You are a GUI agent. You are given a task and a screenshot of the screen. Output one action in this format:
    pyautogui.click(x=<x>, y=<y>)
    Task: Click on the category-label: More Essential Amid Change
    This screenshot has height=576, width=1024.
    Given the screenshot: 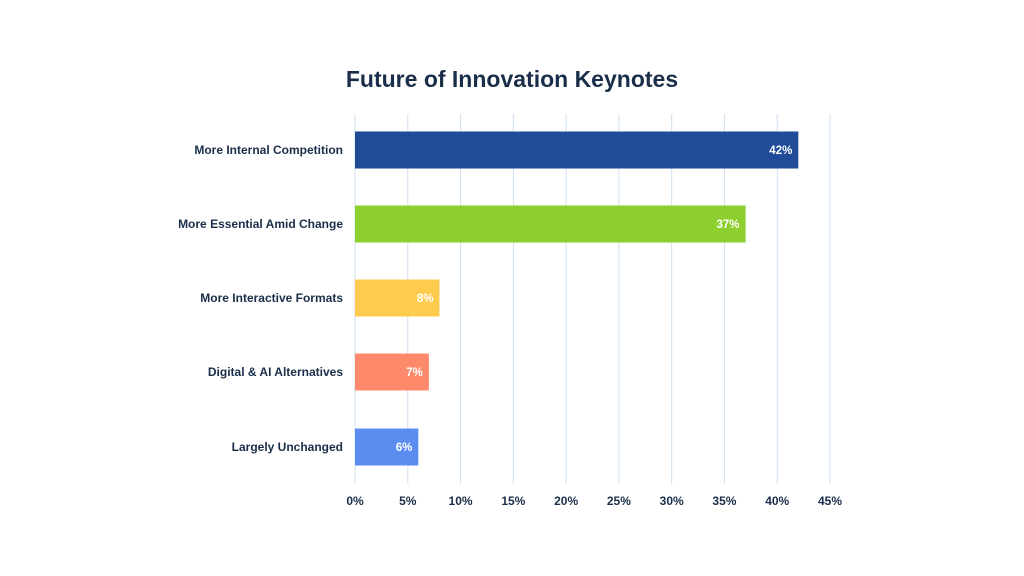 What is the action you would take?
    pyautogui.click(x=260, y=224)
    